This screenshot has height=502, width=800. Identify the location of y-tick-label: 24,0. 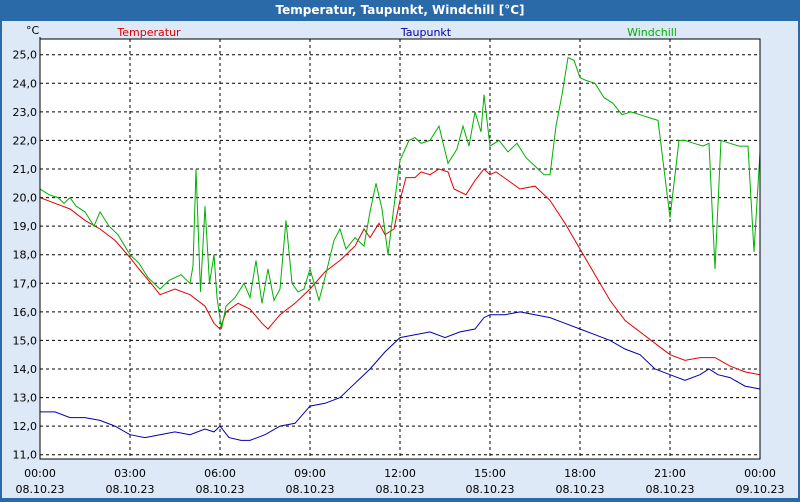
(25, 83).